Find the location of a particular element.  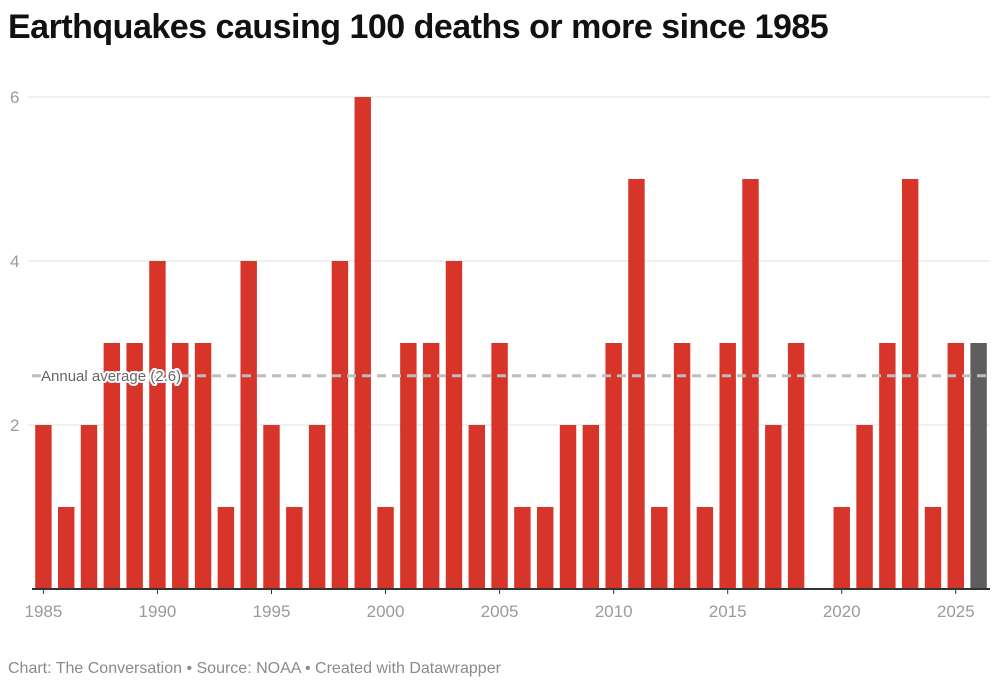

bar-1986 is located at coordinates (66, 548).